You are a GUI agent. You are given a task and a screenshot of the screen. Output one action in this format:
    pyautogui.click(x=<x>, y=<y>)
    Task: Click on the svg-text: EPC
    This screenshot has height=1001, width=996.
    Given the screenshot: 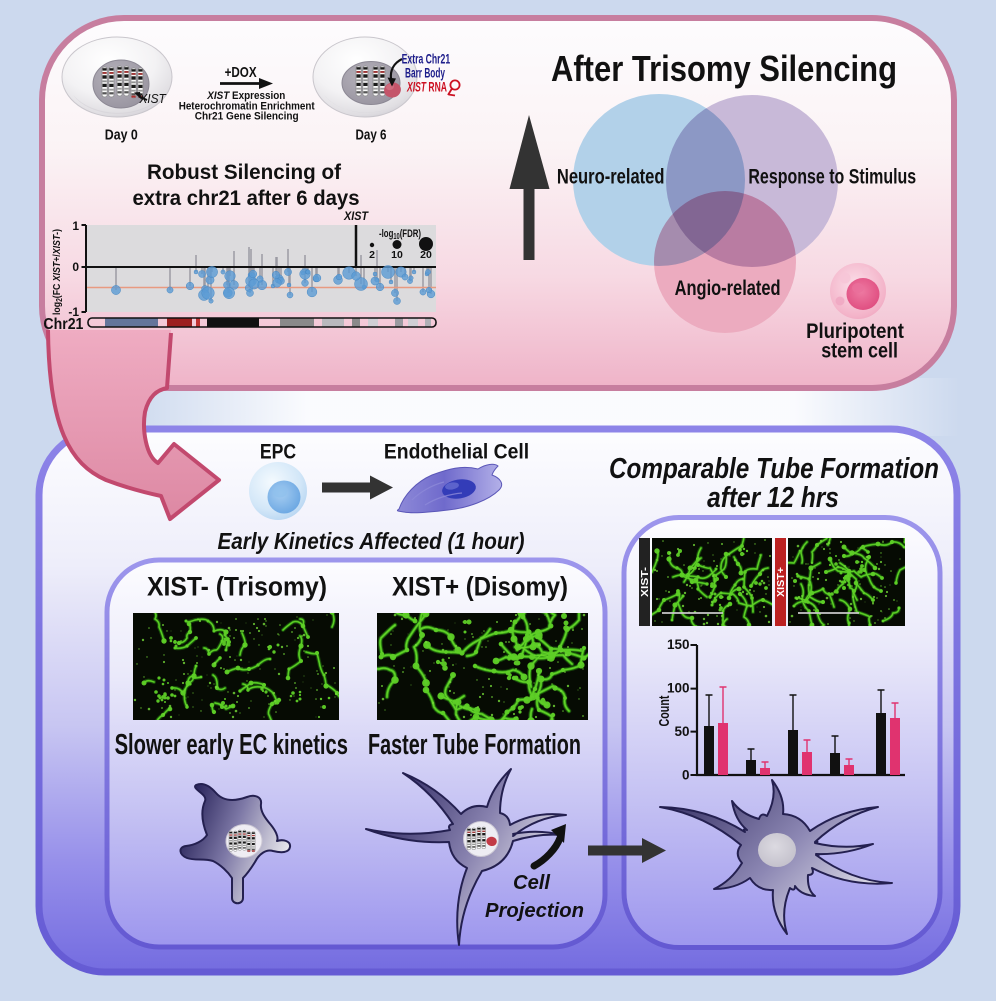 What is the action you would take?
    pyautogui.click(x=278, y=451)
    